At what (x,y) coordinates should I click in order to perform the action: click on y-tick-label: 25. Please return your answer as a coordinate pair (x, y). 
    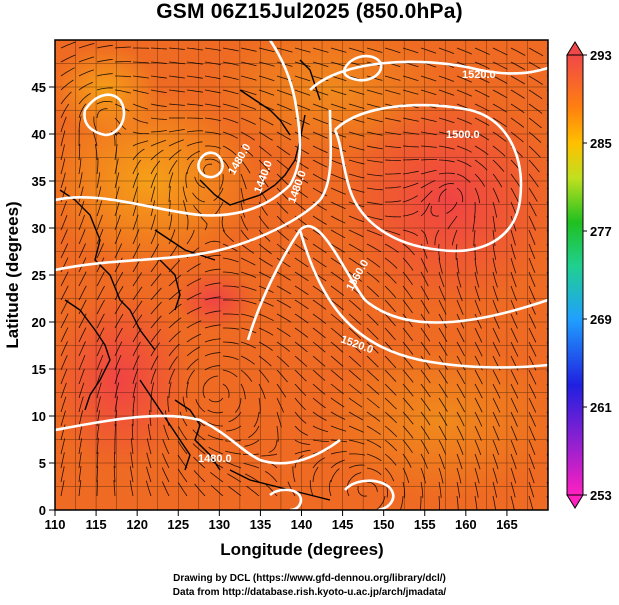
    Looking at the image, I should click on (39, 275).